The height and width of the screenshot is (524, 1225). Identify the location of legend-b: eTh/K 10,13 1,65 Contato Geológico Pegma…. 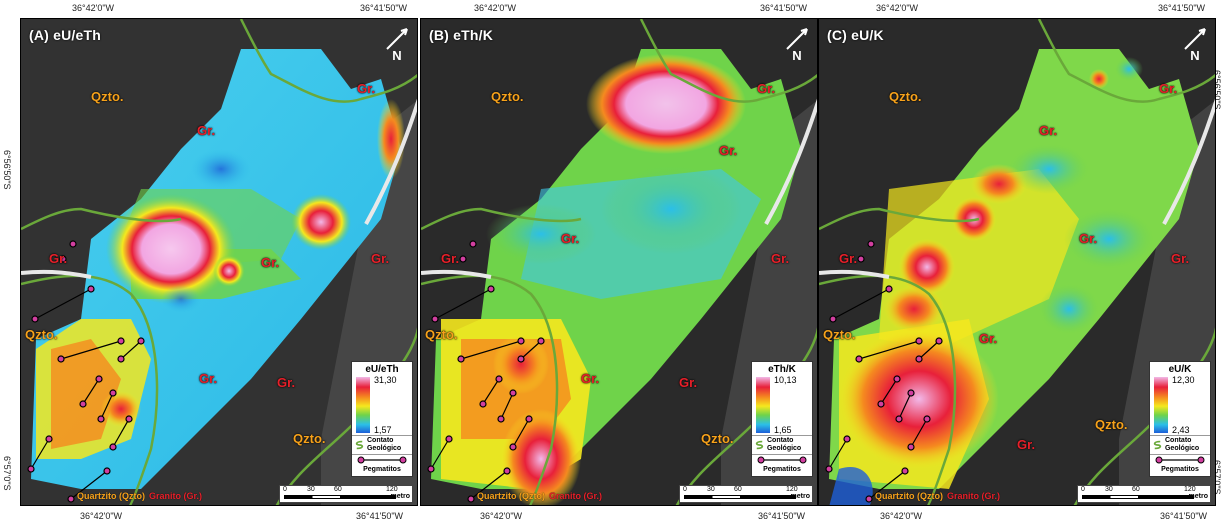
(782, 419).